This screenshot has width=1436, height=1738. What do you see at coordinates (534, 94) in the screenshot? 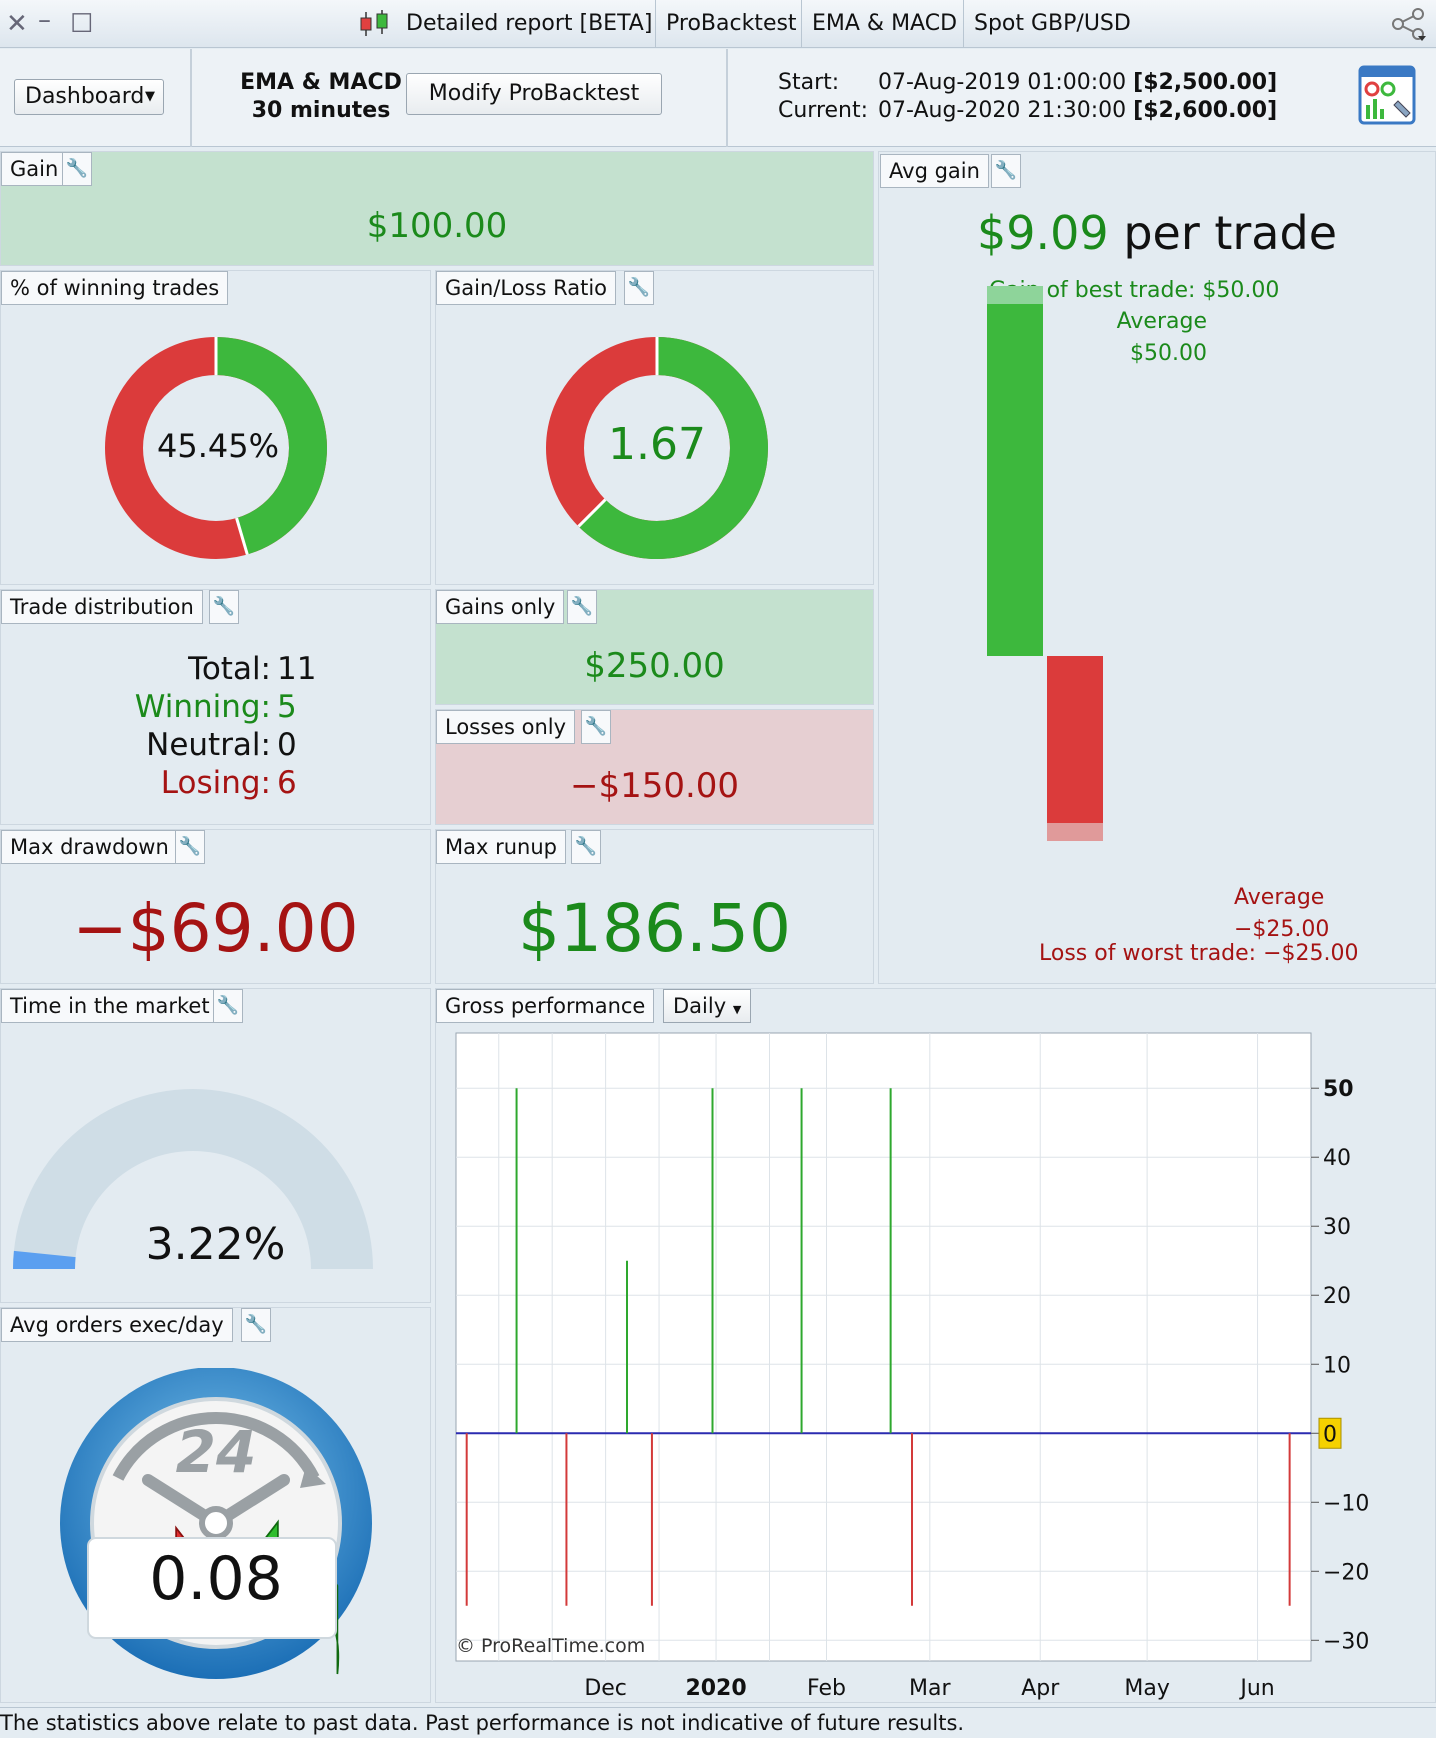
I see `modify-probacktest-button: Modify ProBacktest` at bounding box center [534, 94].